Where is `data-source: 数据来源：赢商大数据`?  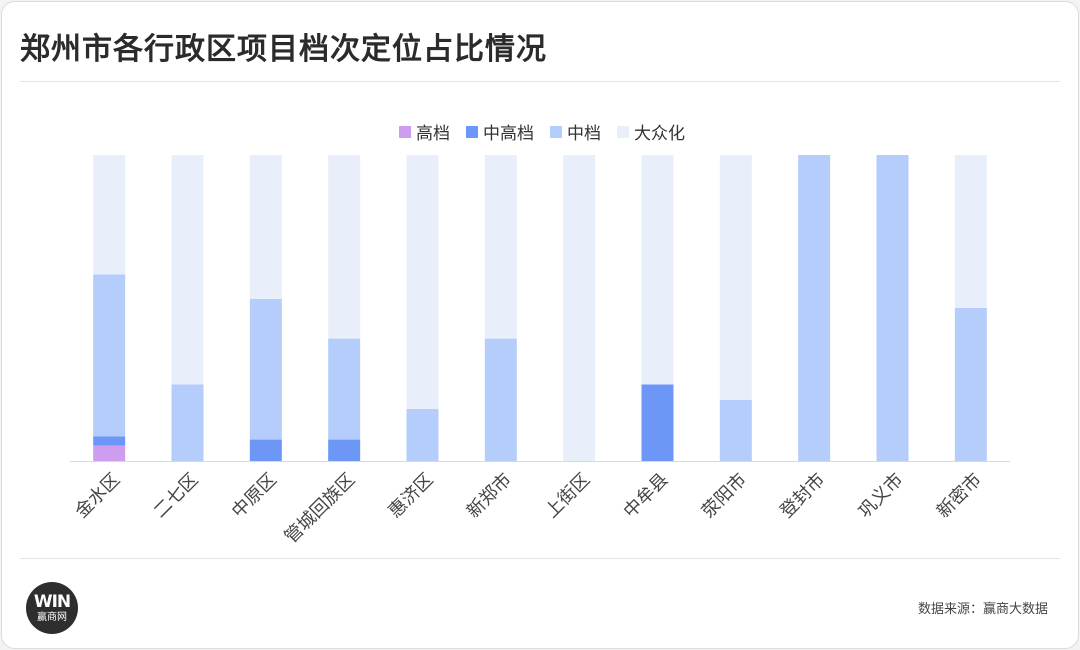 data-source: 数据来源：赢商大数据 is located at coordinates (982, 609).